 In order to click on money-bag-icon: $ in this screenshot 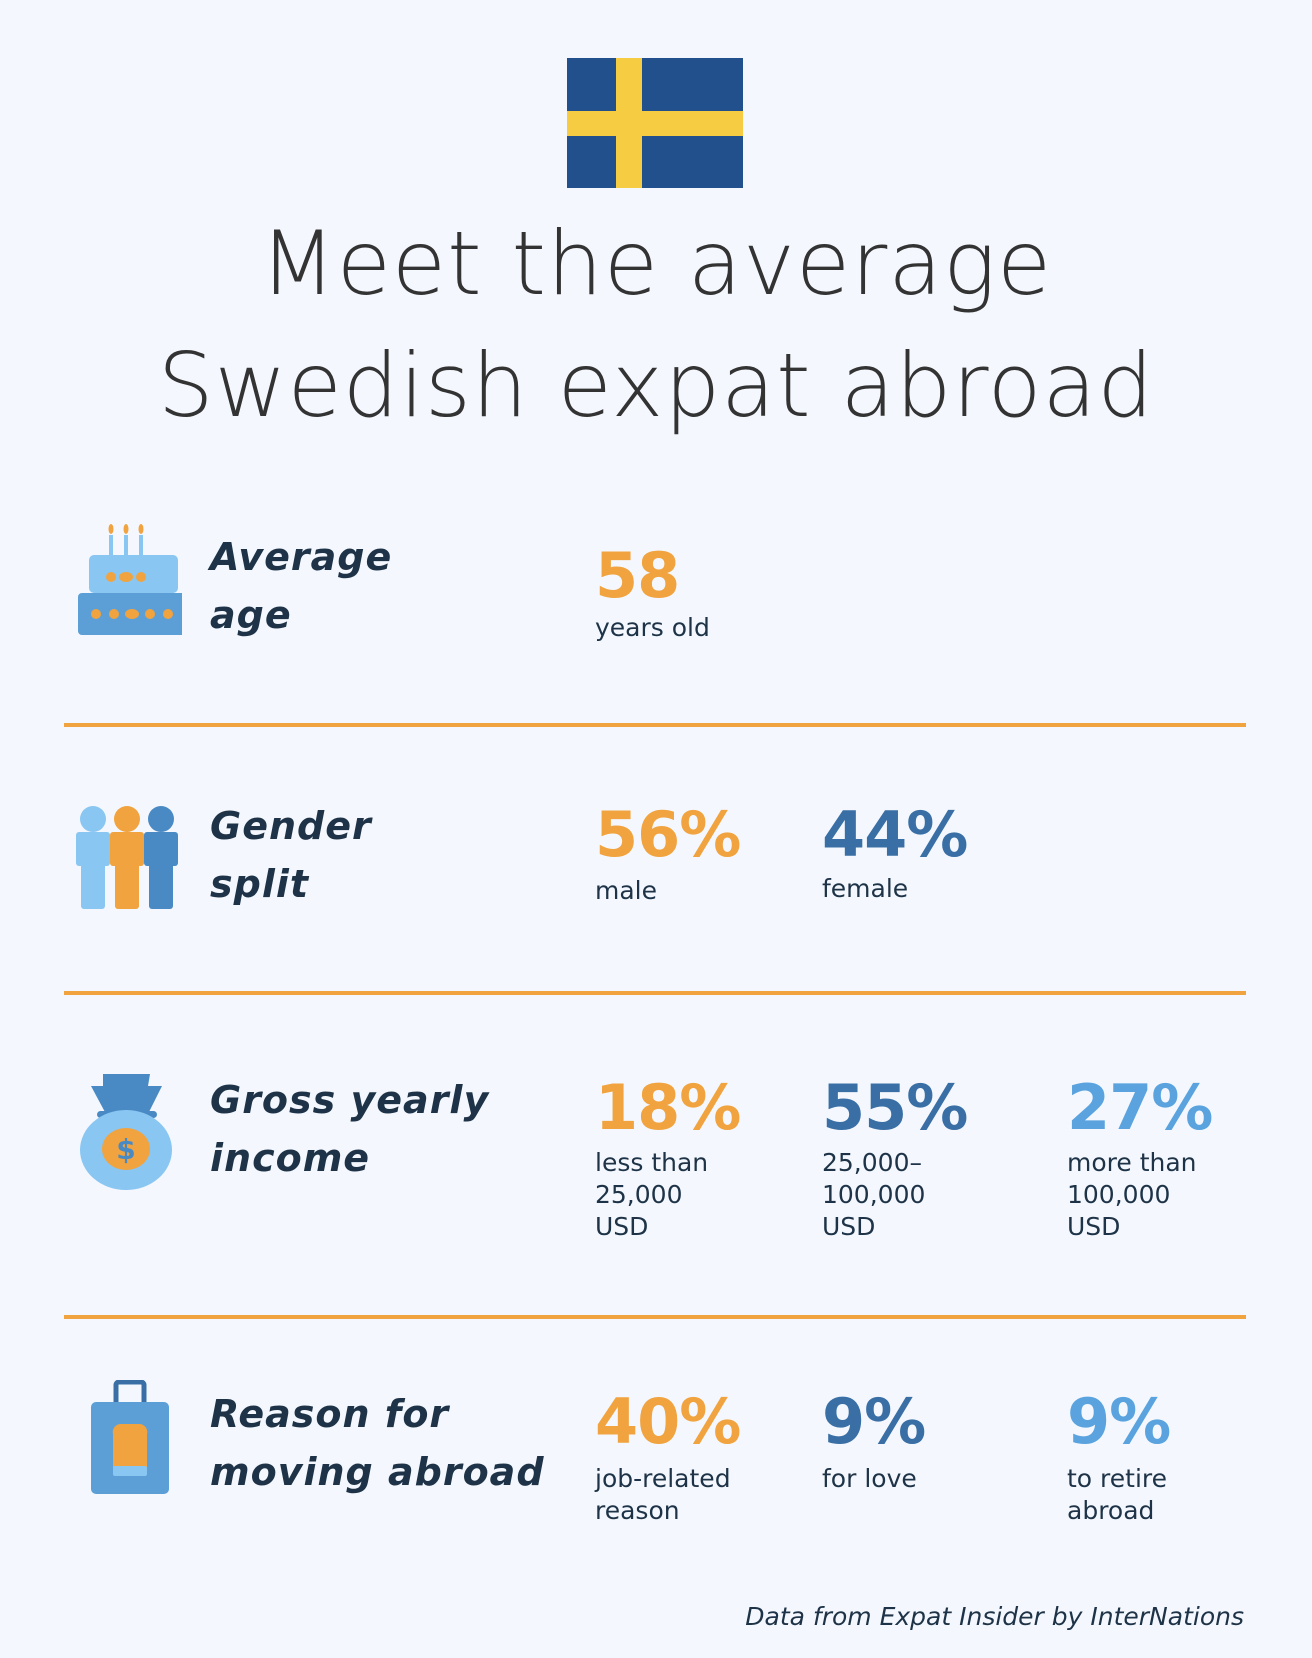, I will do `click(126, 1132)`.